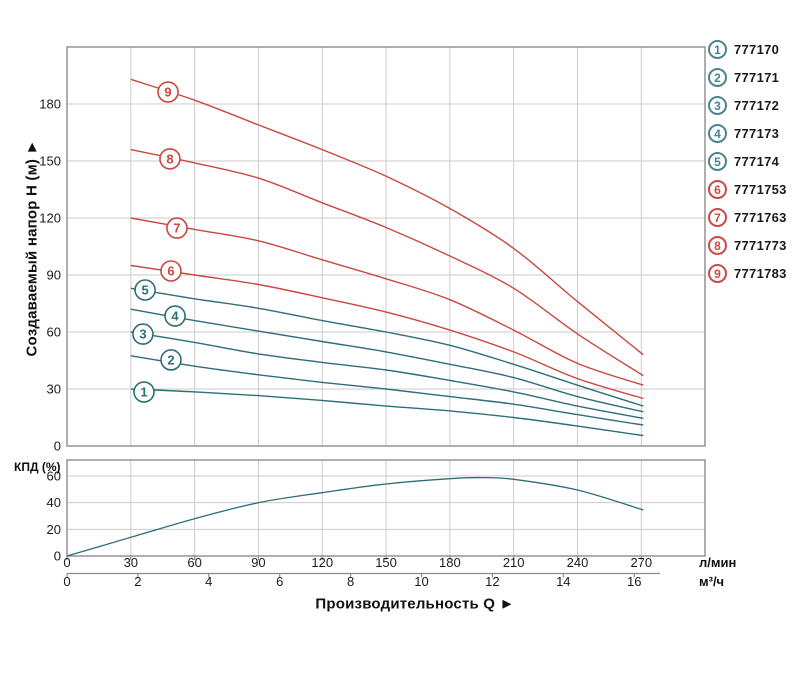 This screenshot has height=688, width=800. What do you see at coordinates (717, 161) in the screenshot?
I see `legend-number-circle-5: 5` at bounding box center [717, 161].